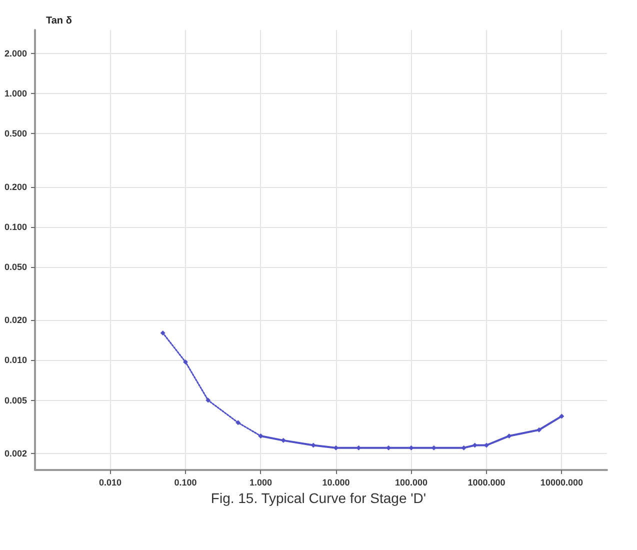 Image resolution: width=637 pixels, height=550 pixels. I want to click on y-tick-label: 0.100, so click(15, 227).